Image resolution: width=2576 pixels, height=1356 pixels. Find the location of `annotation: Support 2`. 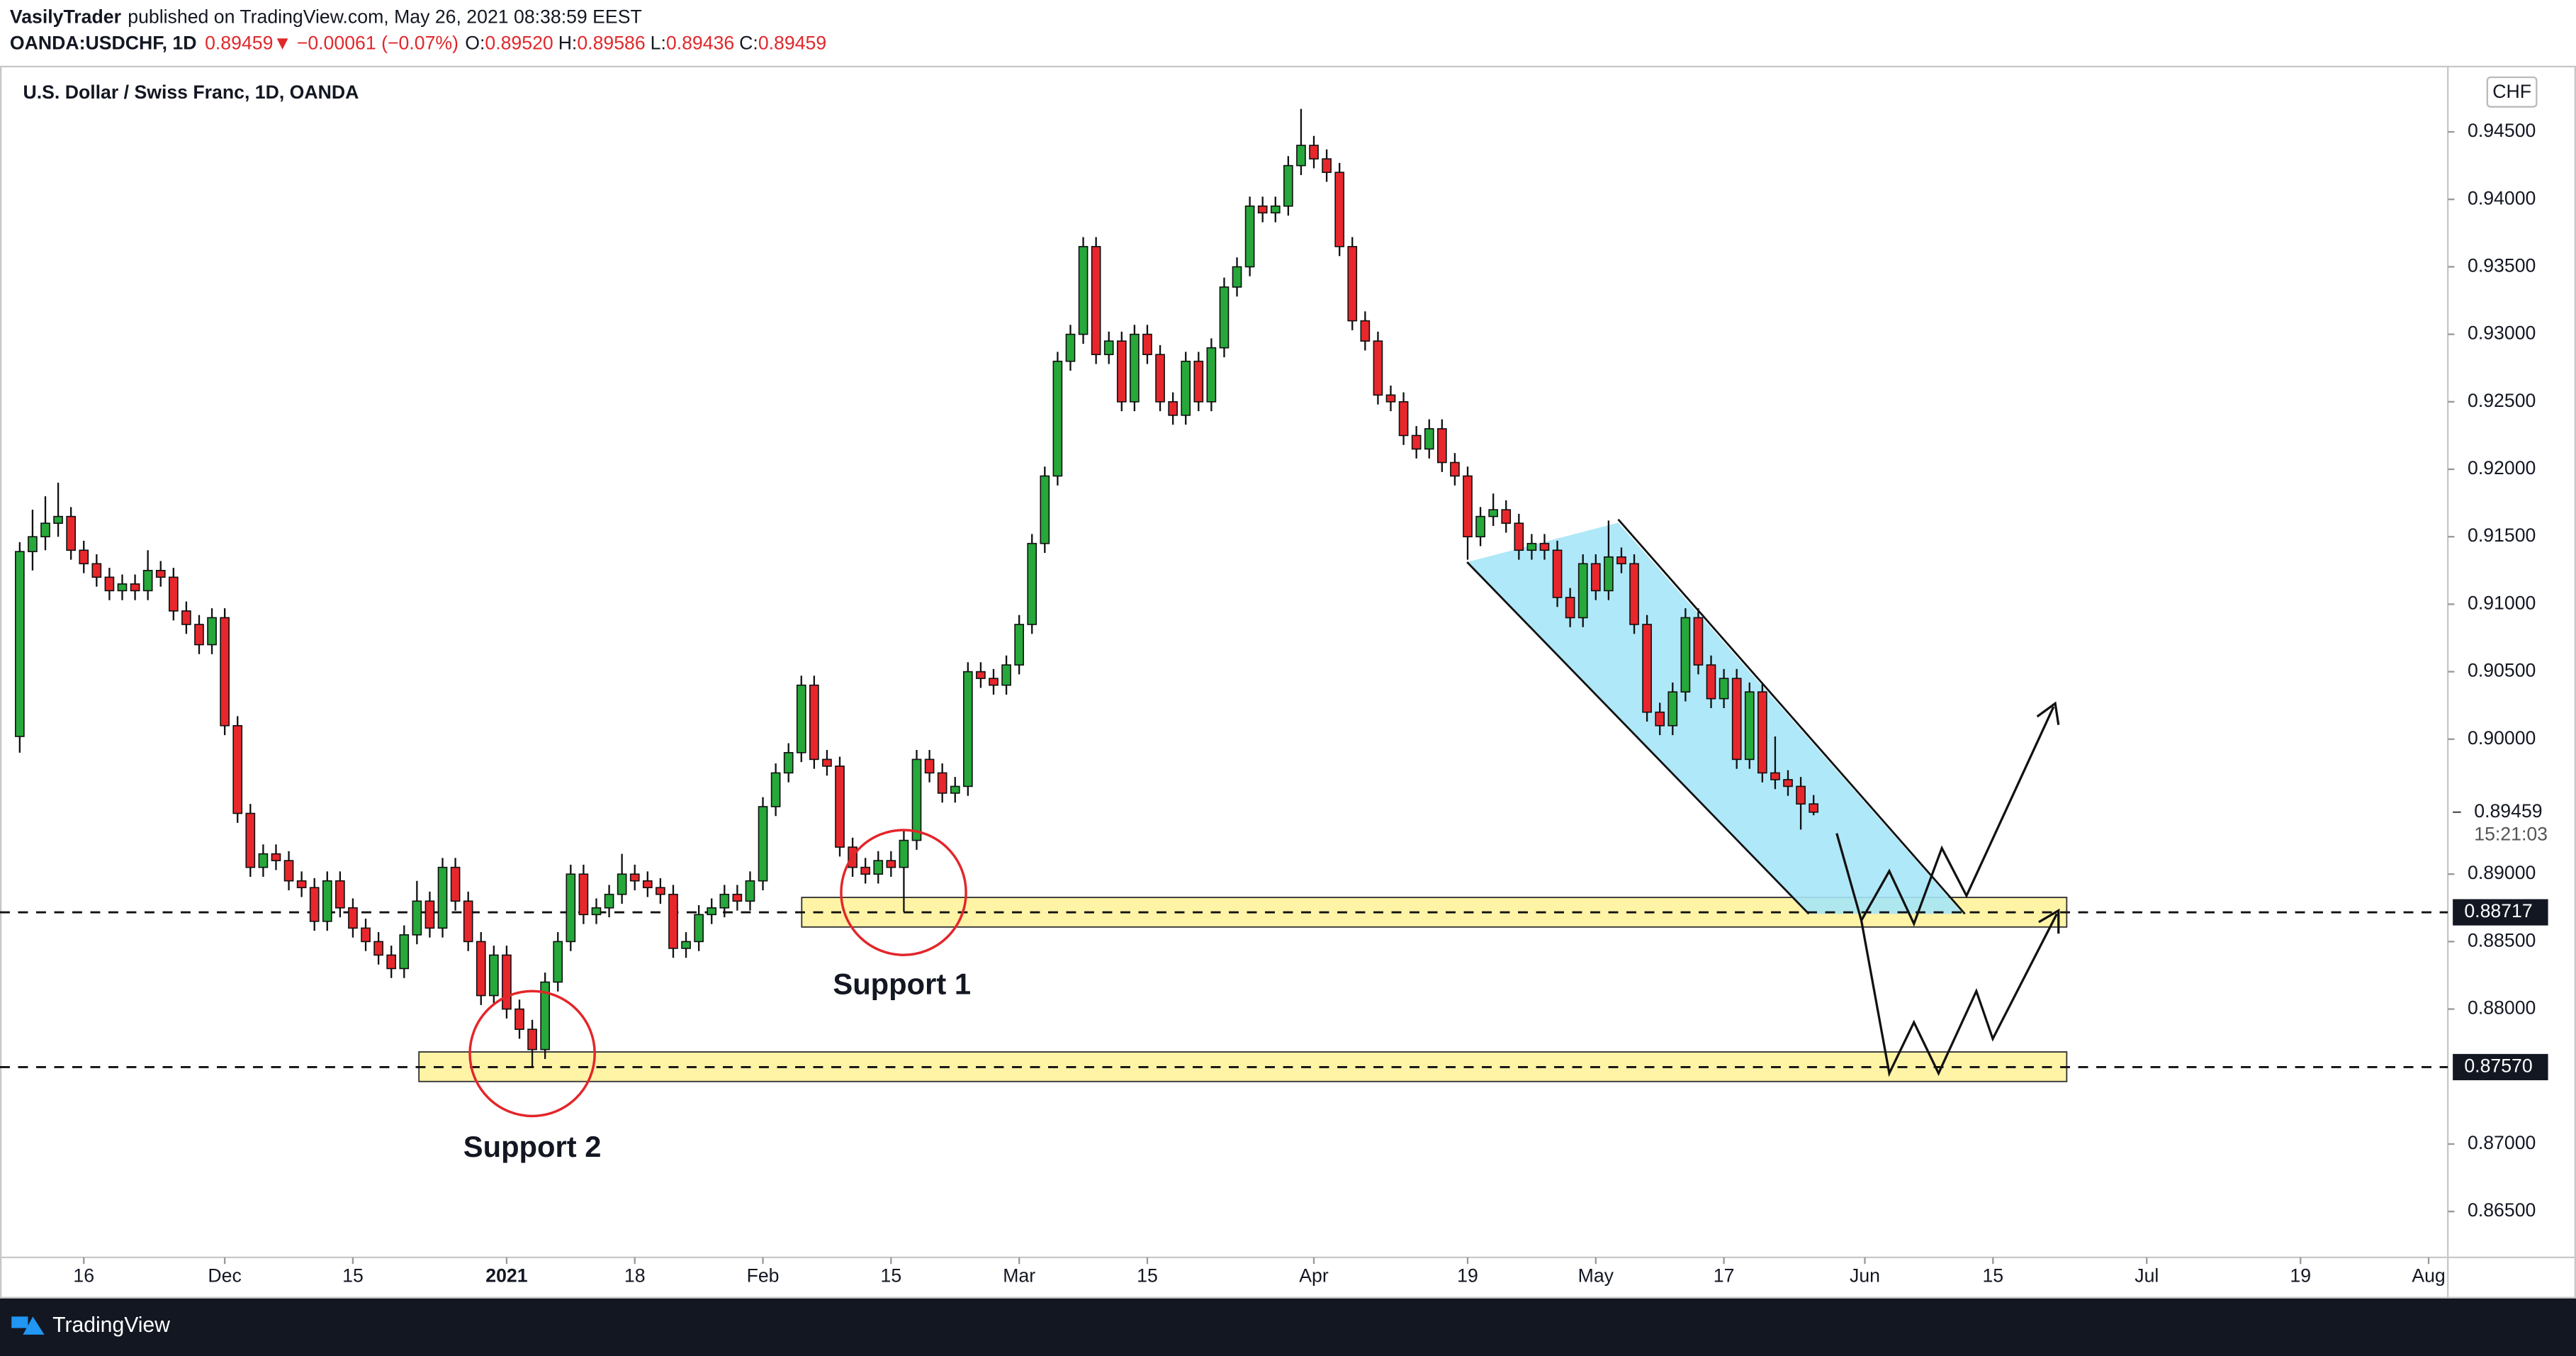

annotation: Support 2 is located at coordinates (532, 1146).